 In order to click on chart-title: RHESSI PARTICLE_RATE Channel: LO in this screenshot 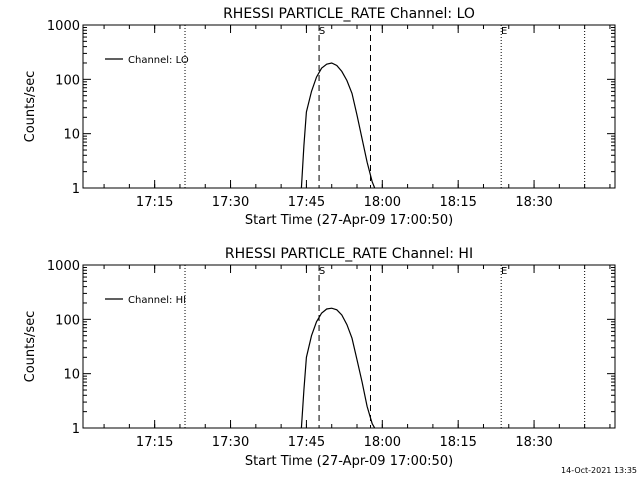, I will do `click(349, 14)`.